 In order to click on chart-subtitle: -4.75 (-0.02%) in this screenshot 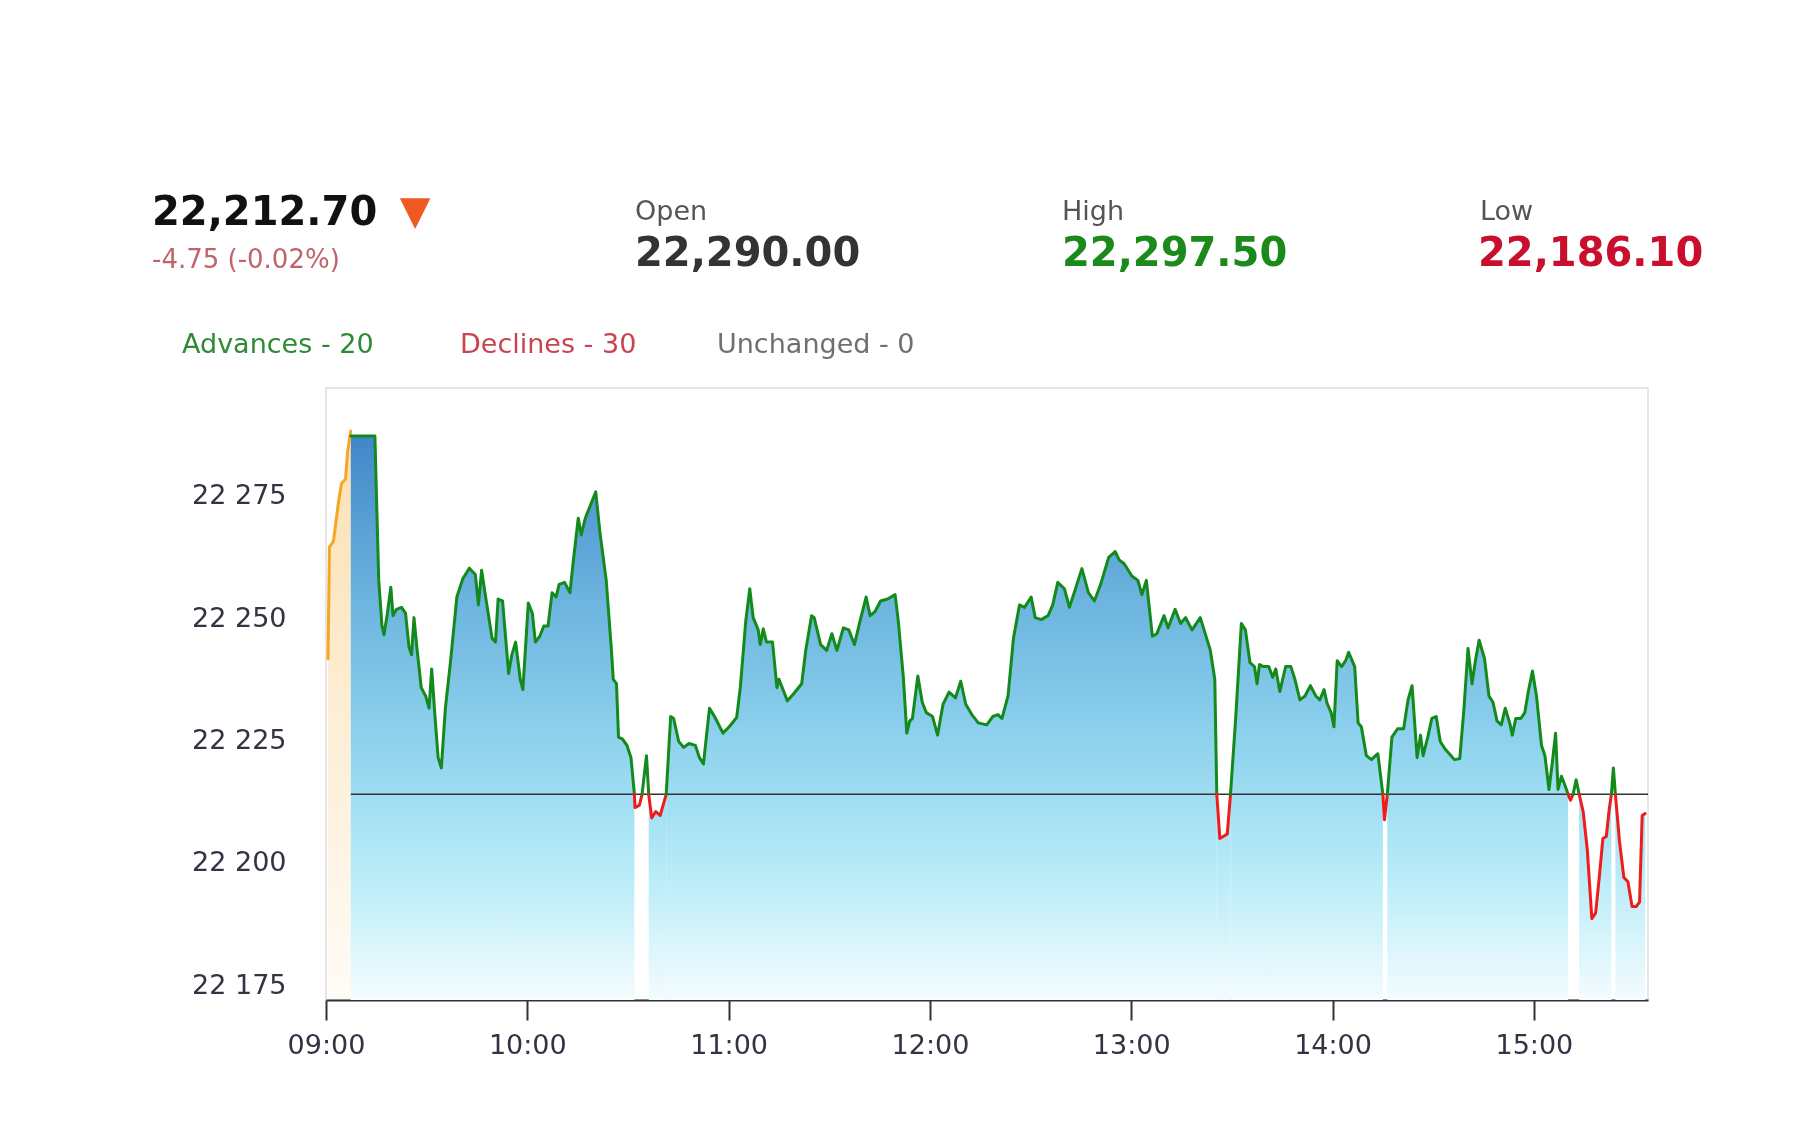, I will do `click(246, 259)`.